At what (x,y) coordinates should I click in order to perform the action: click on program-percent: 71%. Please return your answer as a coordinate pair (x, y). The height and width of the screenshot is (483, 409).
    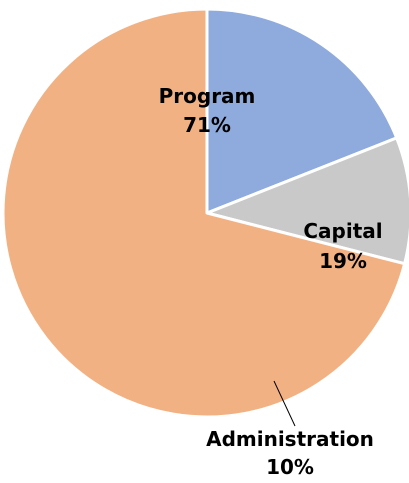
    Looking at the image, I should click on (207, 125).